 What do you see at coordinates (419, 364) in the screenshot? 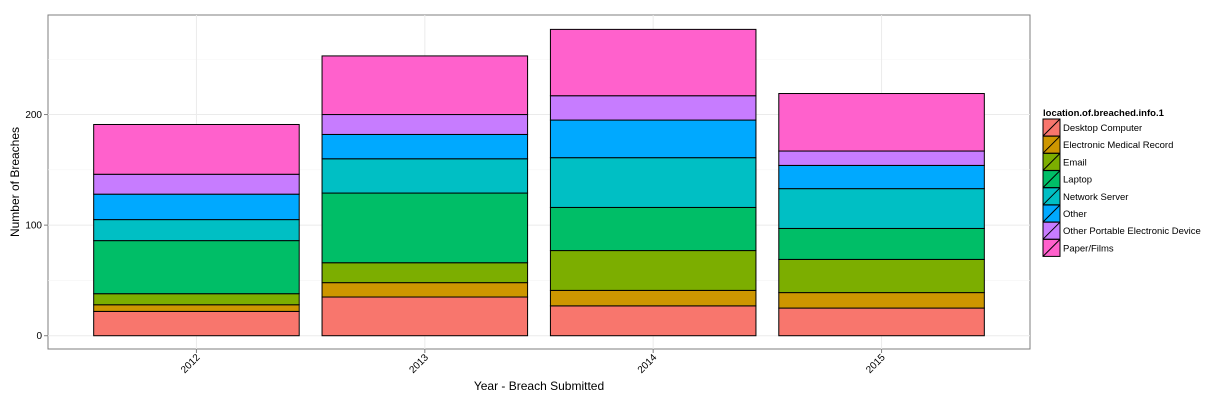
I see `x-tick-label: 2013` at bounding box center [419, 364].